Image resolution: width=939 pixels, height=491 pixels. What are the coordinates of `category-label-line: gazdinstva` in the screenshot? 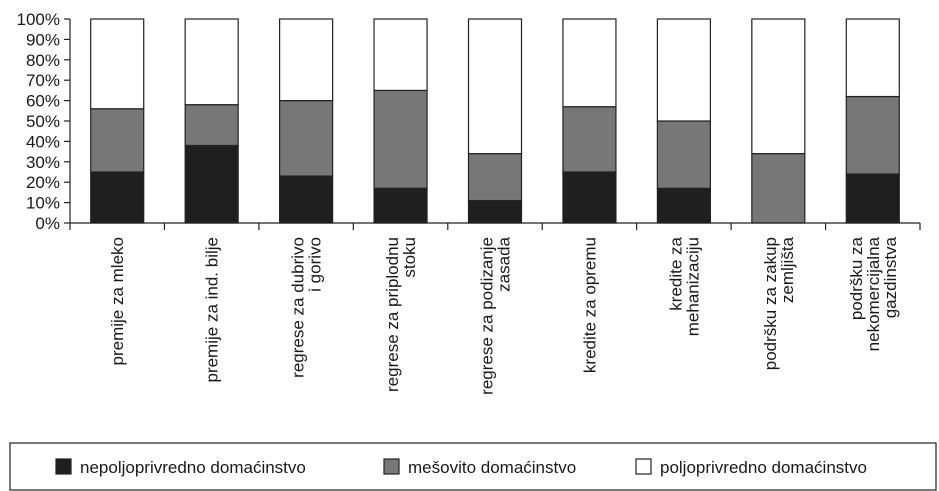 It's located at (890, 277).